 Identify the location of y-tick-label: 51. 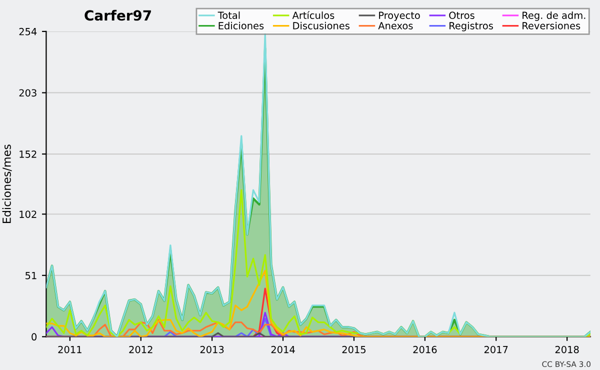
(31, 276).